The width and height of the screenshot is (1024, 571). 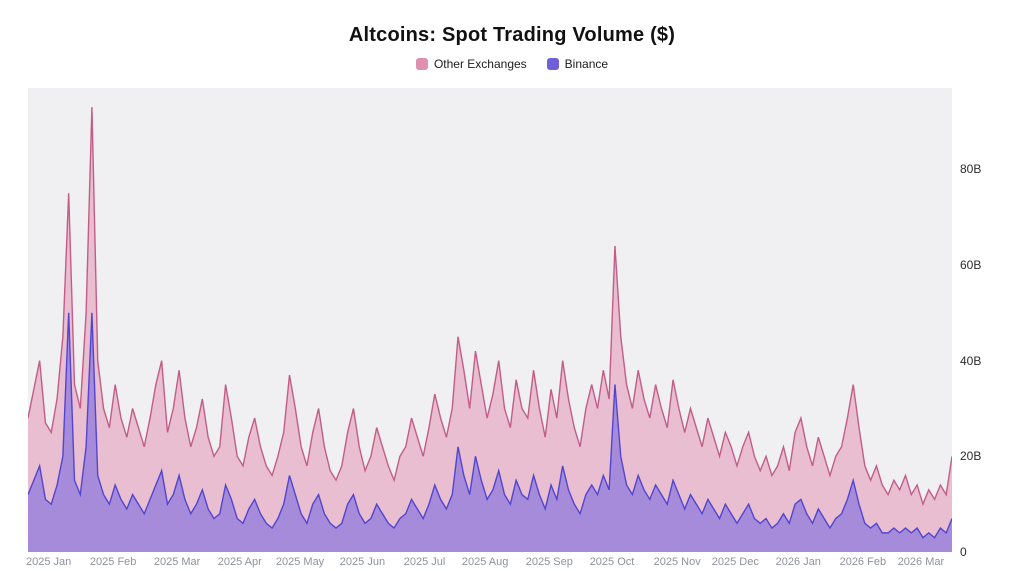 What do you see at coordinates (798, 562) in the screenshot?
I see `x-tick-label-2026-jan: 2026 Jan` at bounding box center [798, 562].